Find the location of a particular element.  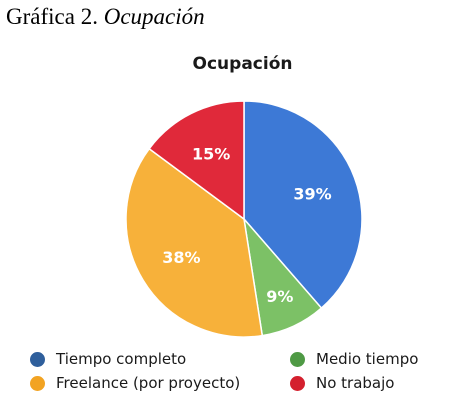

figure-caption: Gráfica 2. Ocupación is located at coordinates (105, 17).